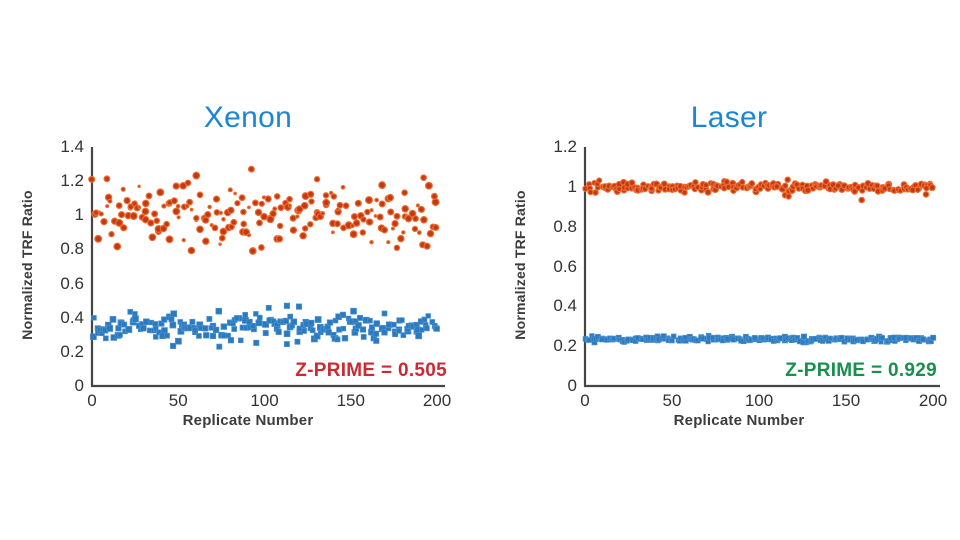 The height and width of the screenshot is (540, 960). I want to click on x-tick-label: 100, so click(264, 400).